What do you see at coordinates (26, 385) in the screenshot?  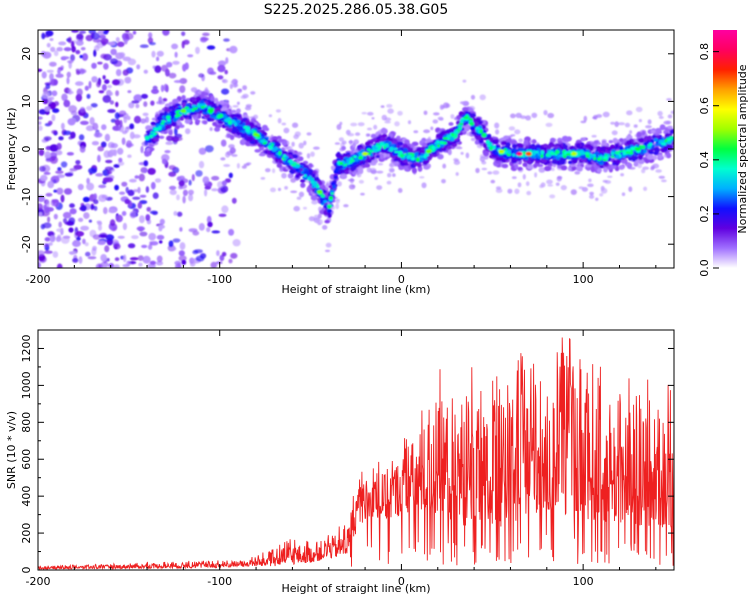 I see `snr-y-tick-label: 1000` at bounding box center [26, 385].